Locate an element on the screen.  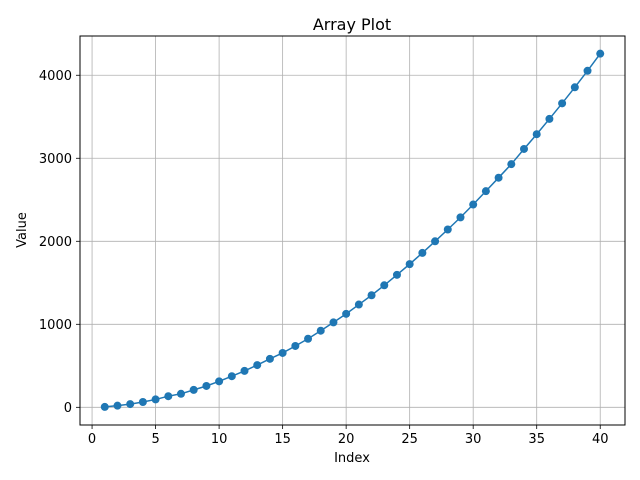
chart-title: Array Plot is located at coordinates (352, 24).